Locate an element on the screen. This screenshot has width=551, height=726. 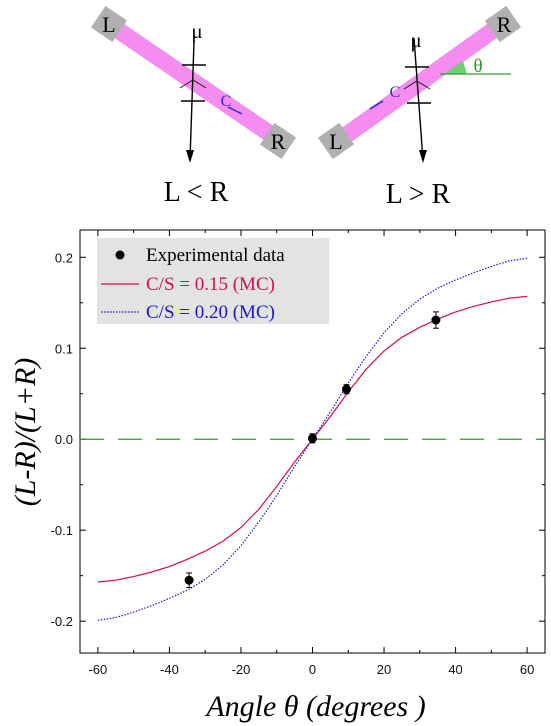
left-end-cap-r is located at coordinates (278, 141).